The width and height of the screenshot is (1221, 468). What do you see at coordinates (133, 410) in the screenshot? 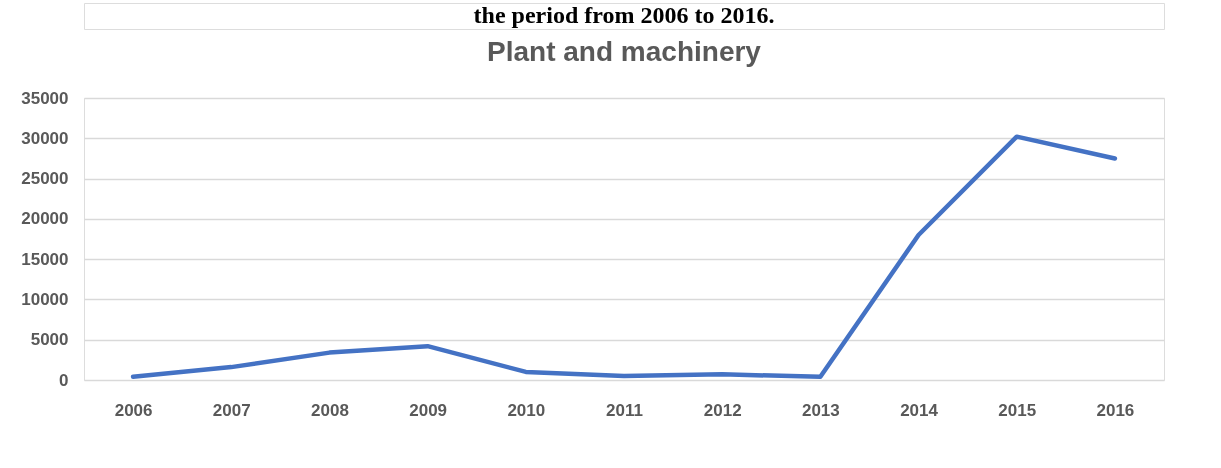
I see `x-tick-label: 2006` at bounding box center [133, 410].